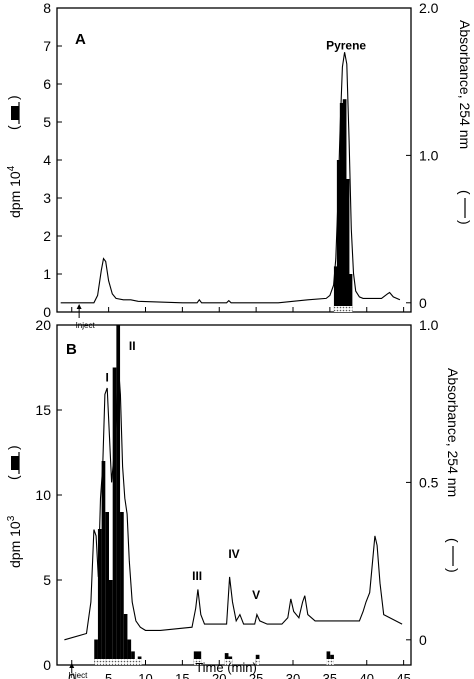 The image size is (474, 679). I want to click on panel-a-label: A, so click(80, 39).